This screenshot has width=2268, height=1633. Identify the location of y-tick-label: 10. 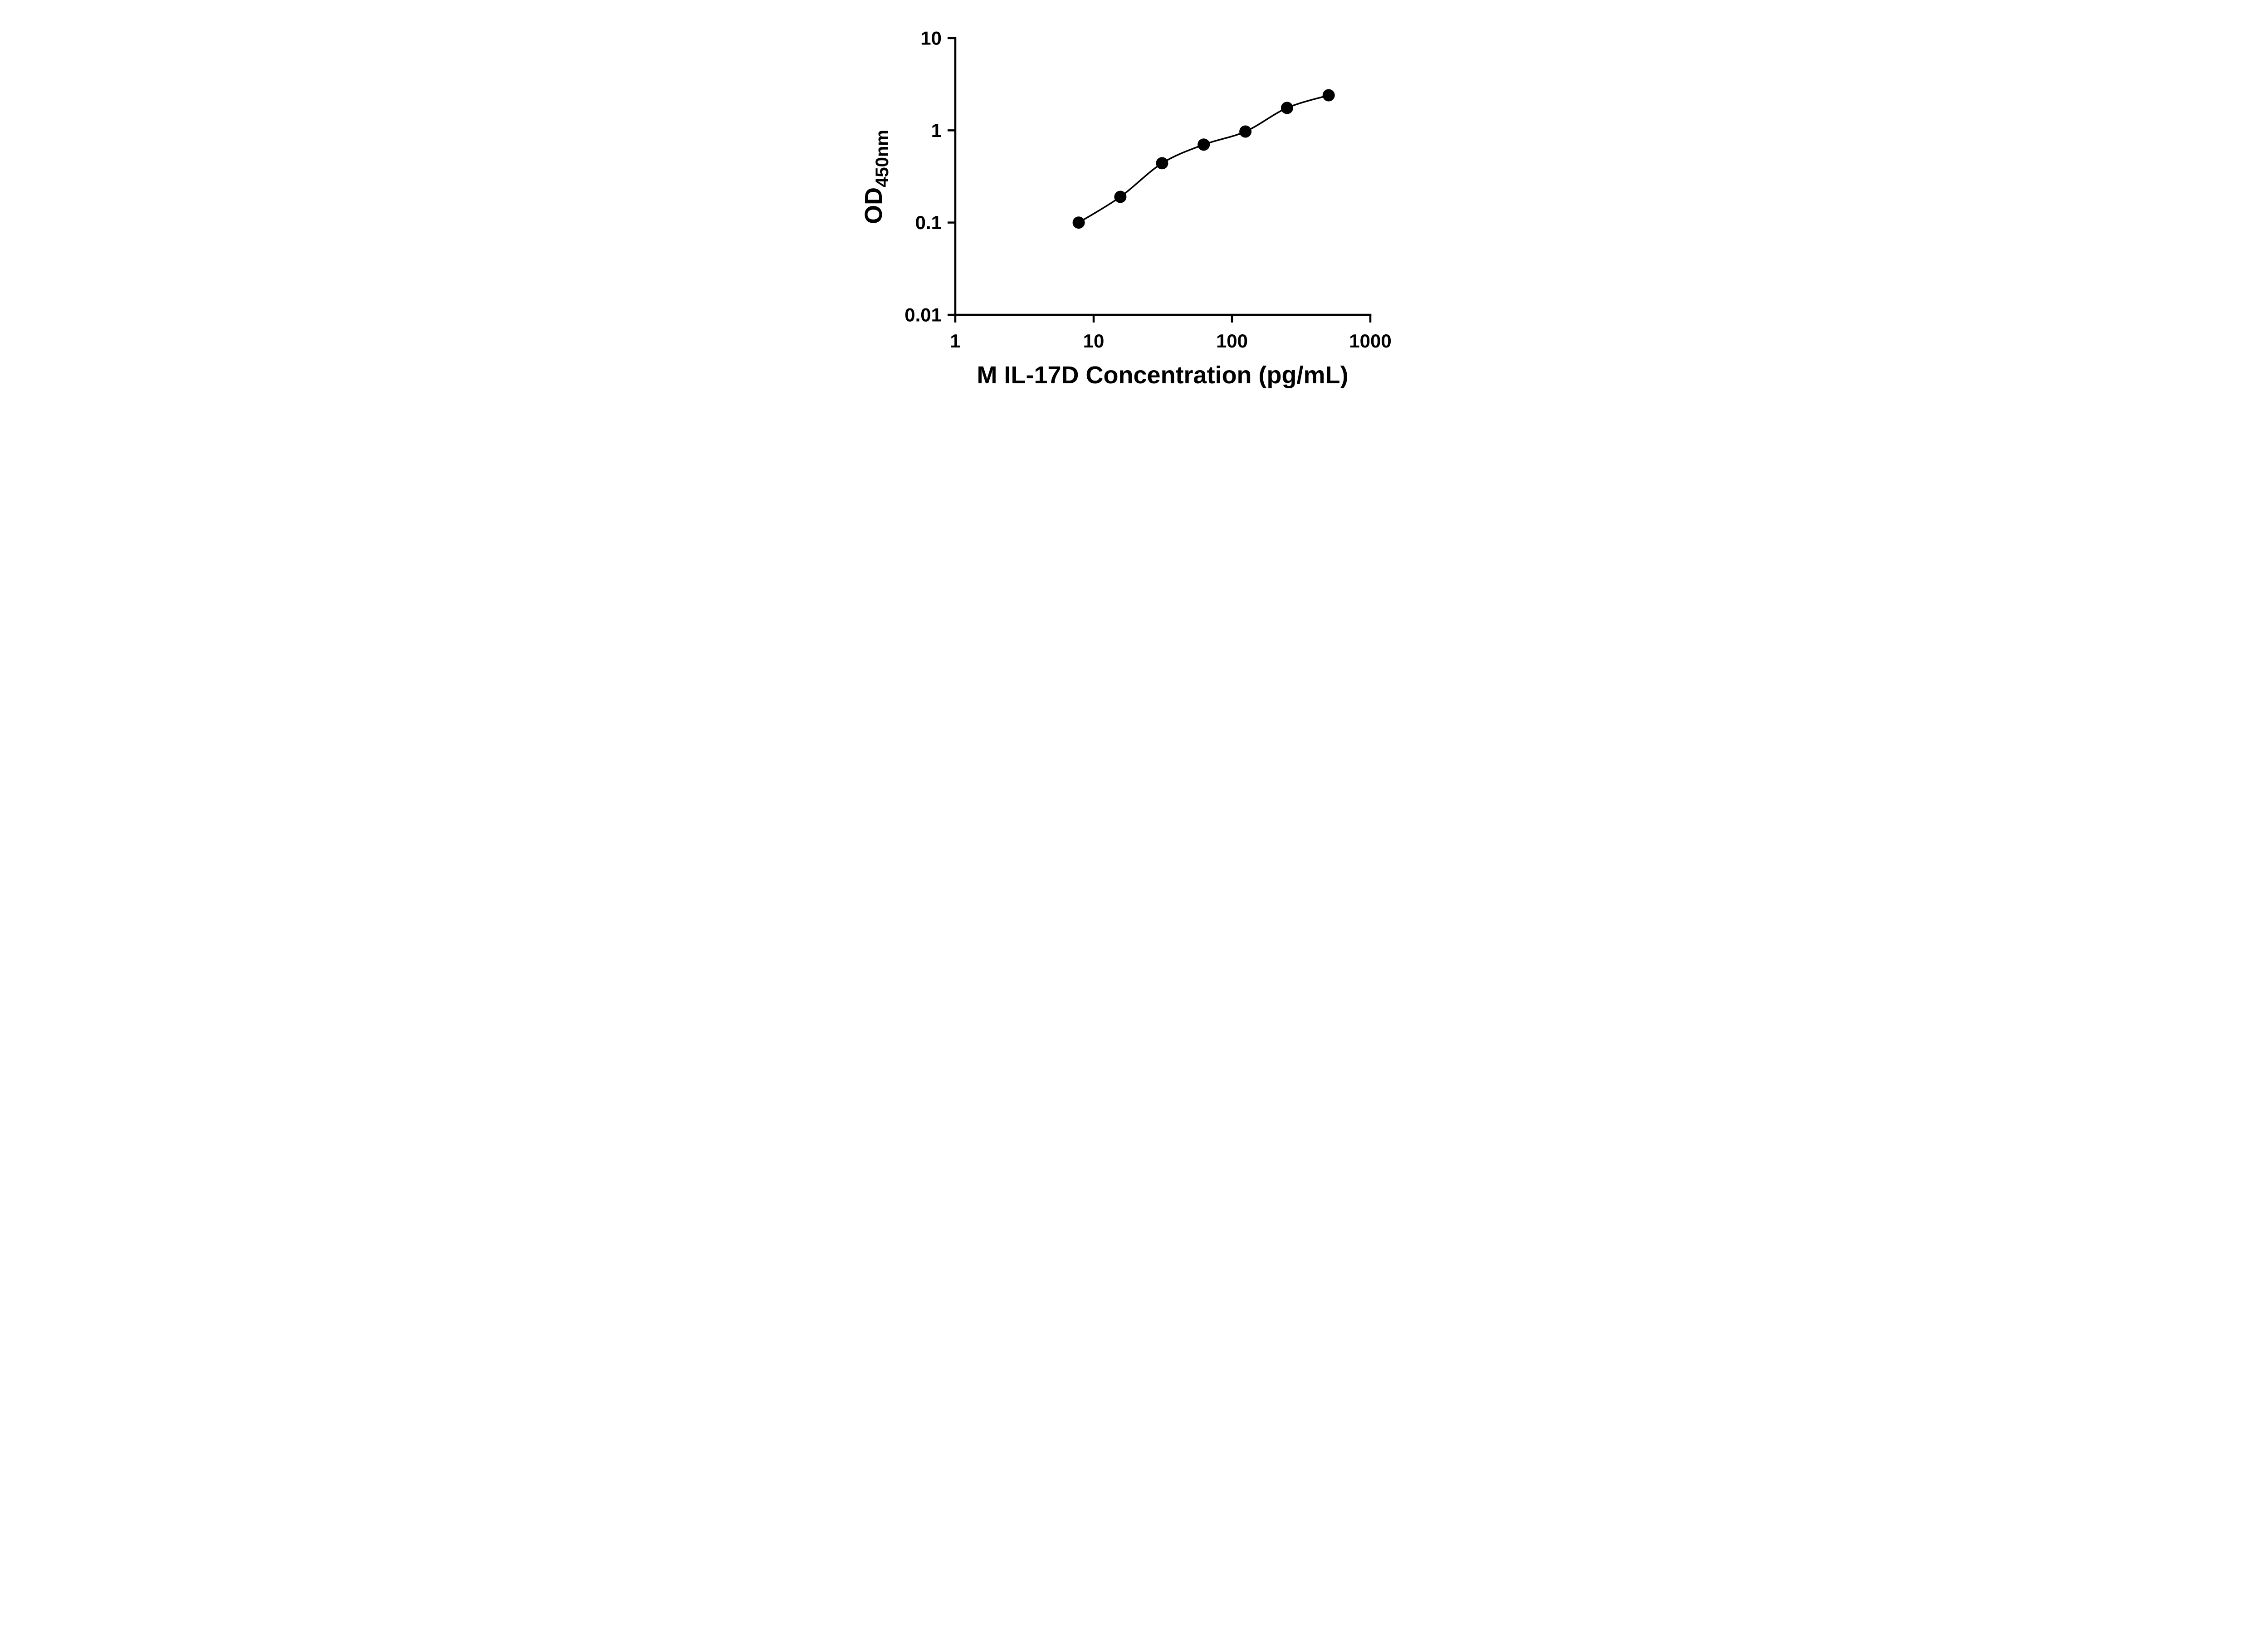
(931, 38).